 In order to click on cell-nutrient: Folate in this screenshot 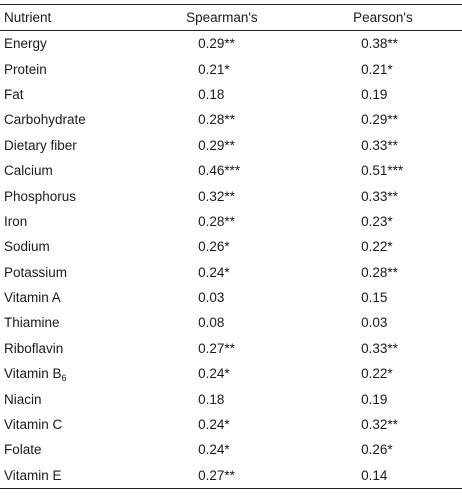, I will do `click(90, 449)`.